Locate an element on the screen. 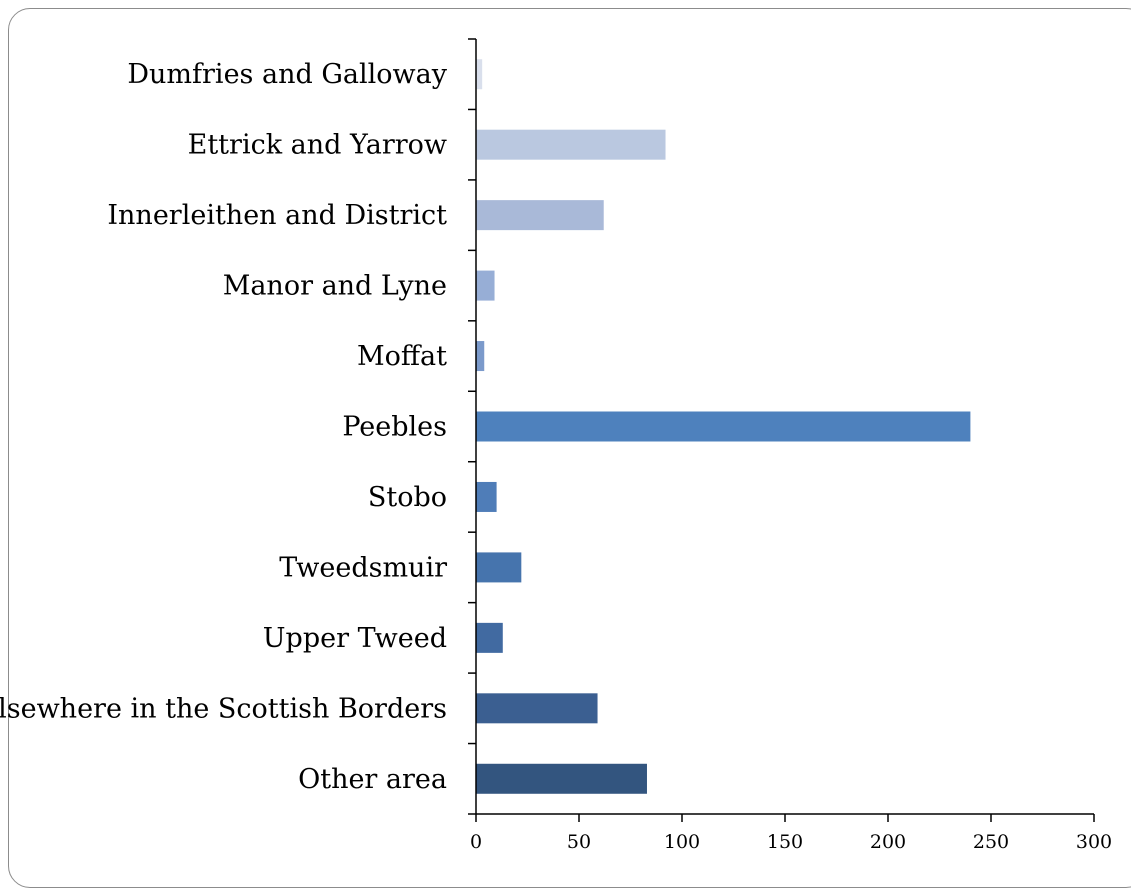 The image size is (1131, 888). bar-dumfries-and-galloway is located at coordinates (479, 74).